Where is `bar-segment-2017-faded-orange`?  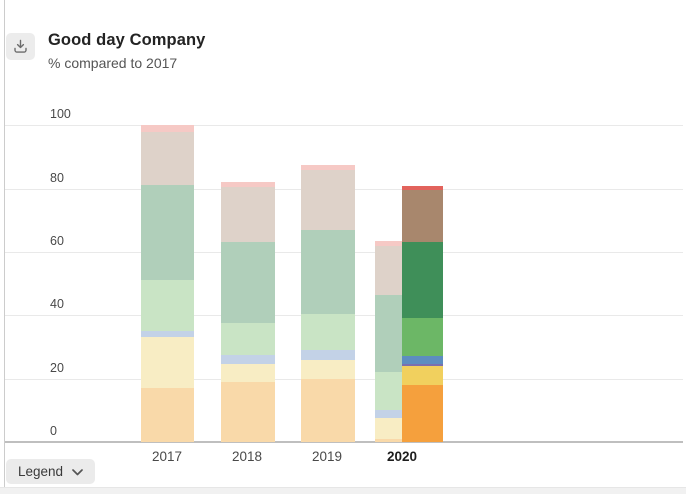 bar-segment-2017-faded-orange is located at coordinates (167, 415).